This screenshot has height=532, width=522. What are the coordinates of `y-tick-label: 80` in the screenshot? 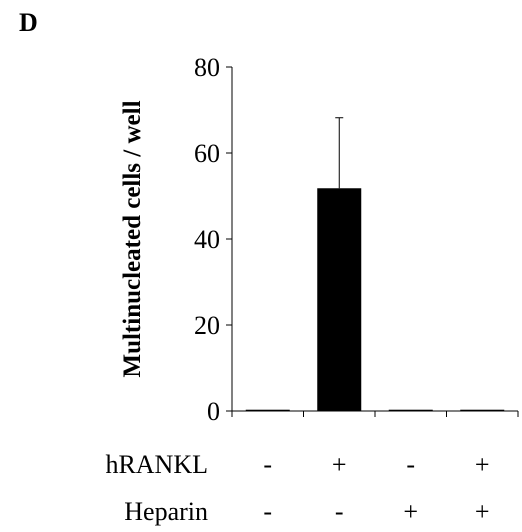 It's located at (207, 67).